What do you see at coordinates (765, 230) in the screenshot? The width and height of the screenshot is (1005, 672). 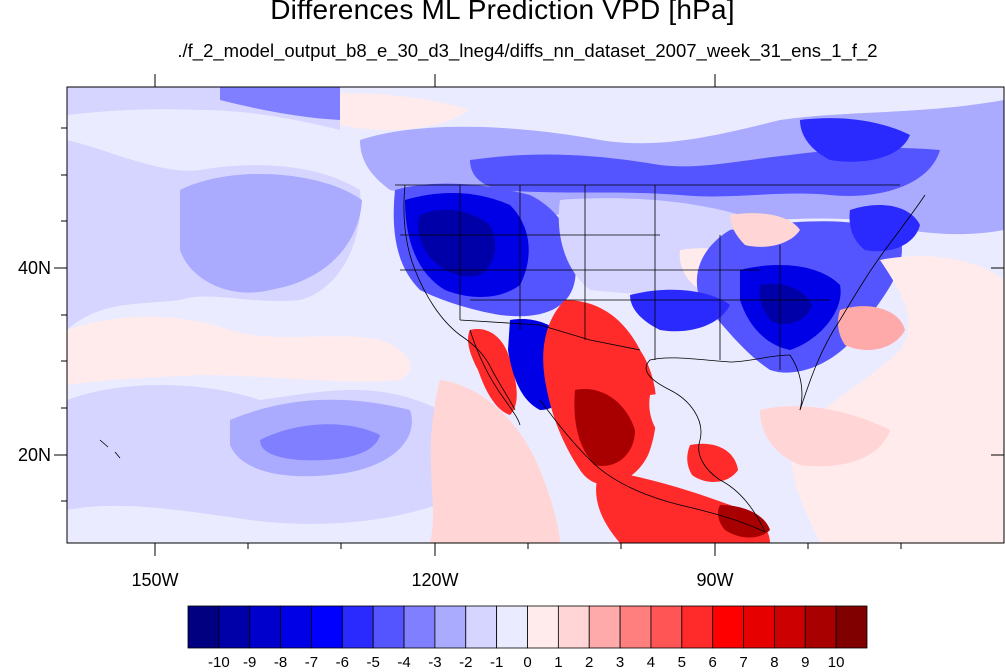 I see `great-lakes-pink` at bounding box center [765, 230].